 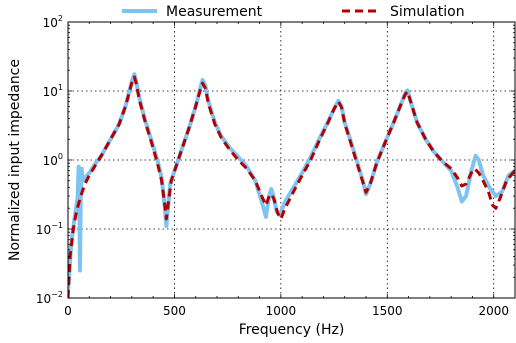 What do you see at coordinates (53, 22) in the screenshot?
I see `y-tick-label: 10²` at bounding box center [53, 22].